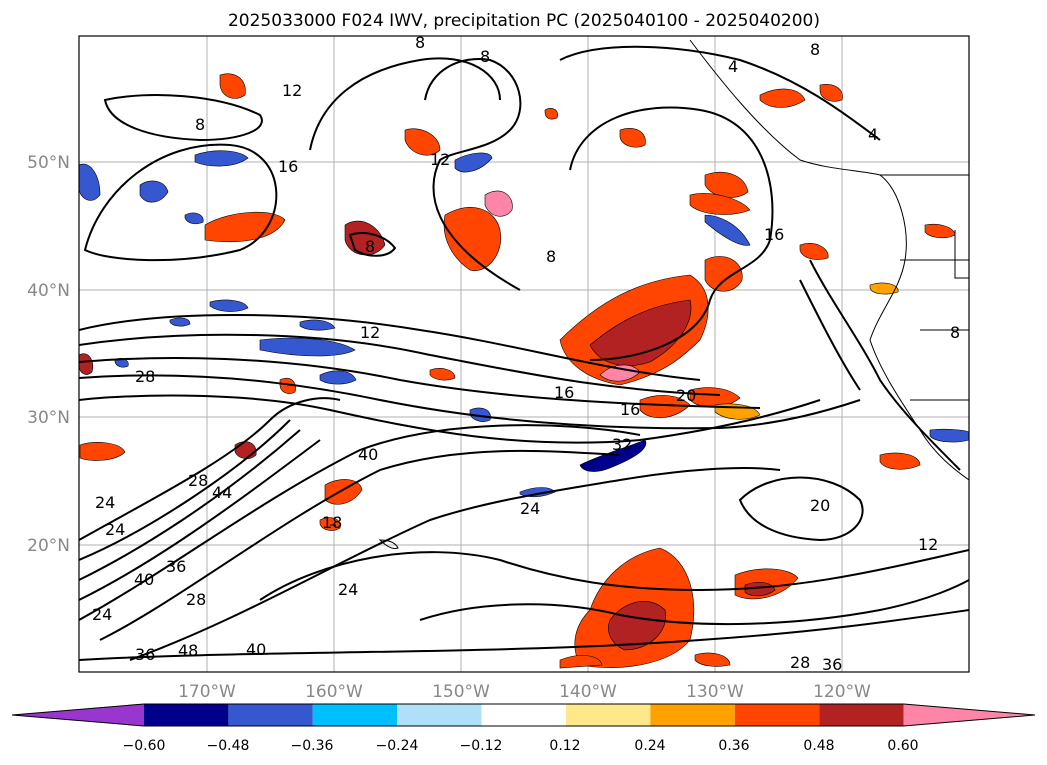  Describe the element at coordinates (332, 522) in the screenshot. I see `contour-label: 18` at that location.